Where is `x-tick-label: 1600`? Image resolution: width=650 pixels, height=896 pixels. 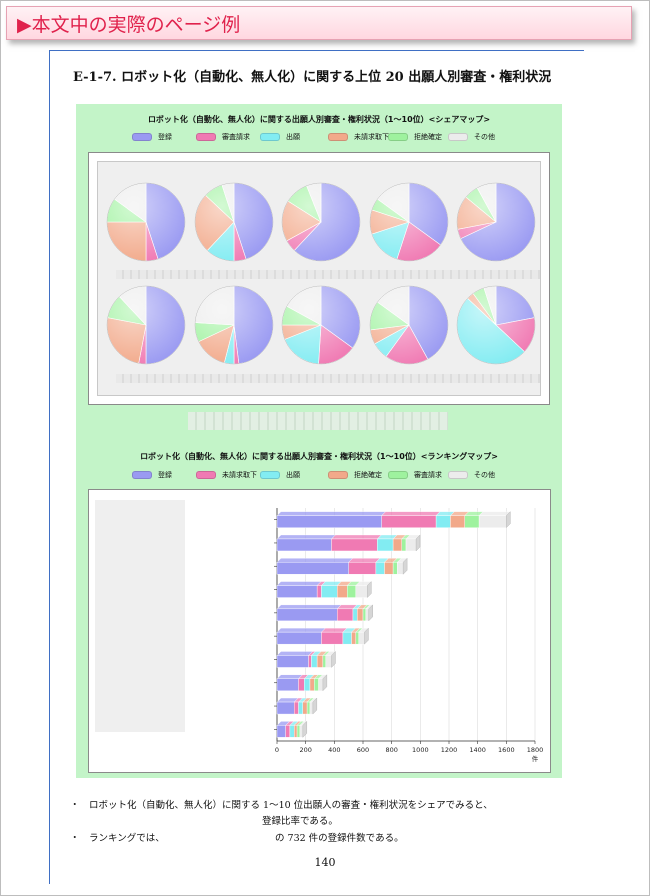
x-tick-label: 1600 is located at coordinates (506, 750).